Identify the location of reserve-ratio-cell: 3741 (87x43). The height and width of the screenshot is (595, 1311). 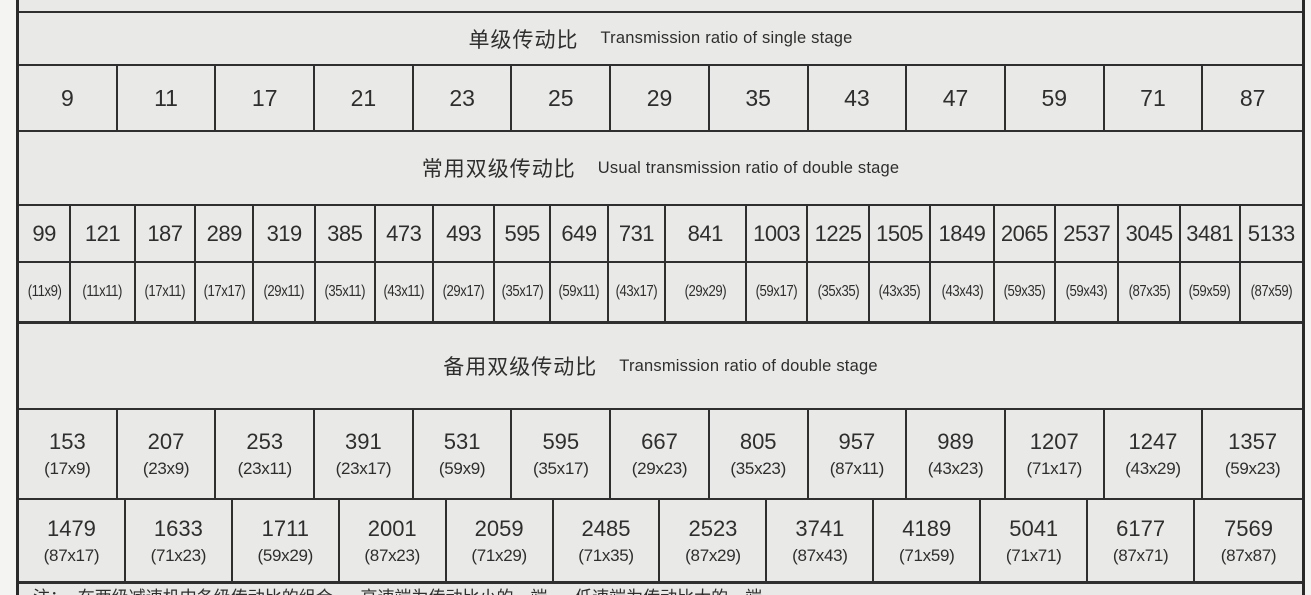
(821, 540).